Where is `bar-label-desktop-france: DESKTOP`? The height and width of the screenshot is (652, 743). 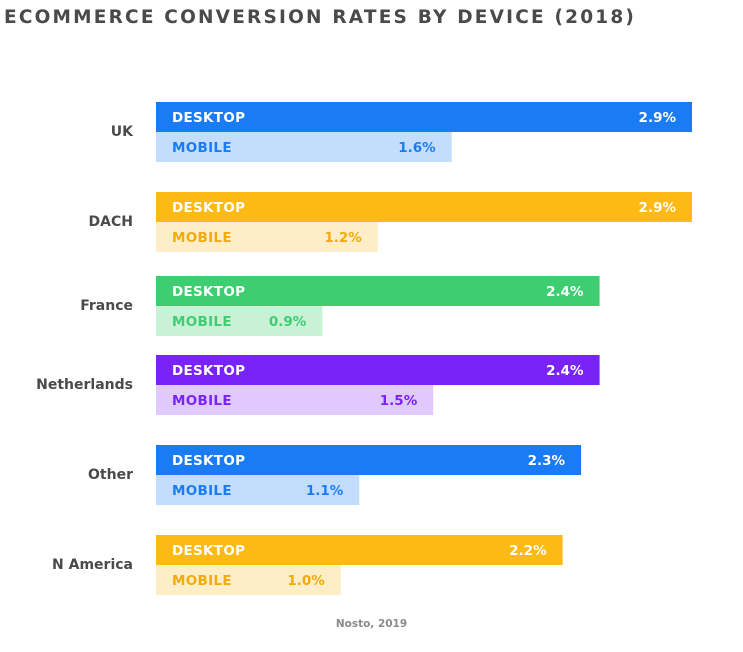
bar-label-desktop-france: DESKTOP is located at coordinates (208, 292).